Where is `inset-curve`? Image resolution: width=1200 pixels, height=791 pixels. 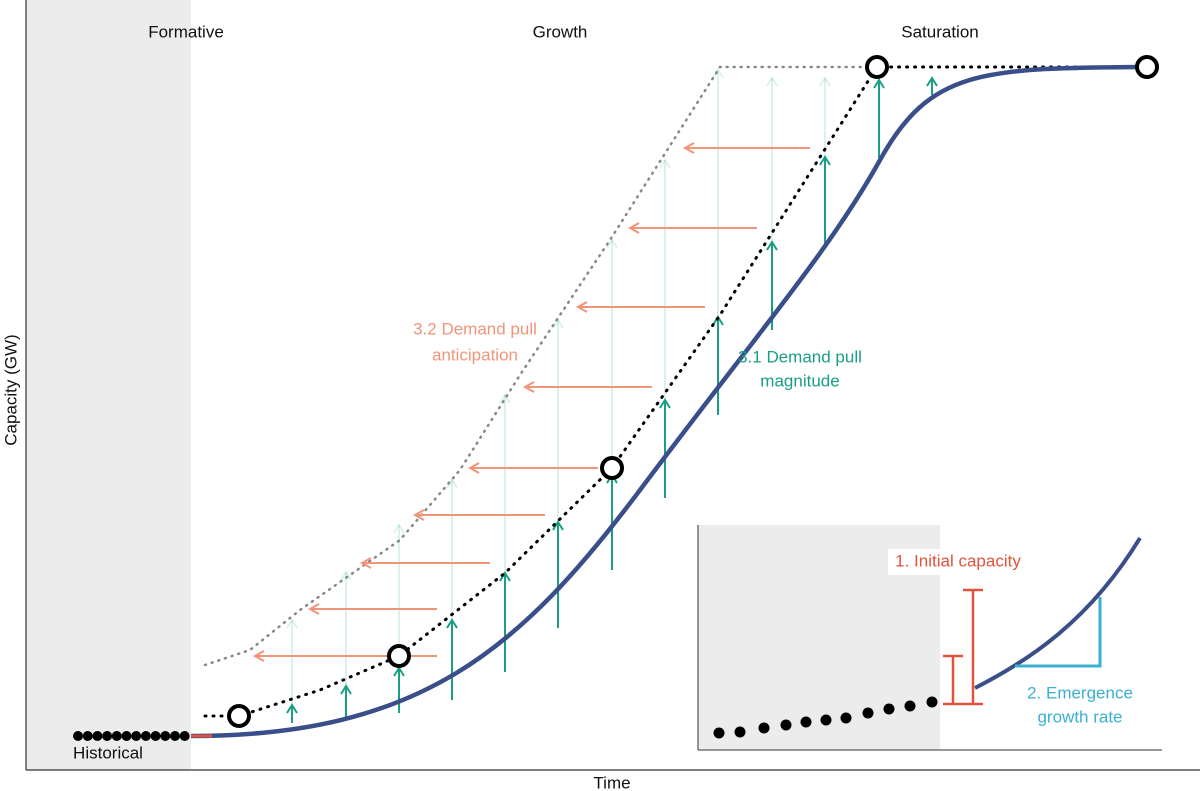
inset-curve is located at coordinates (1058, 613).